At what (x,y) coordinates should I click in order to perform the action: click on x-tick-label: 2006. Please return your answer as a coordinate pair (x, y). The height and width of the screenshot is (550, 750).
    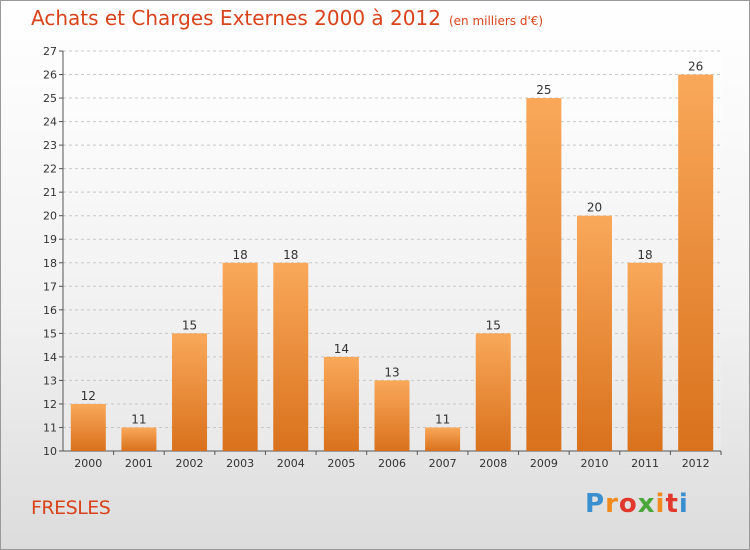
    Looking at the image, I should click on (392, 463).